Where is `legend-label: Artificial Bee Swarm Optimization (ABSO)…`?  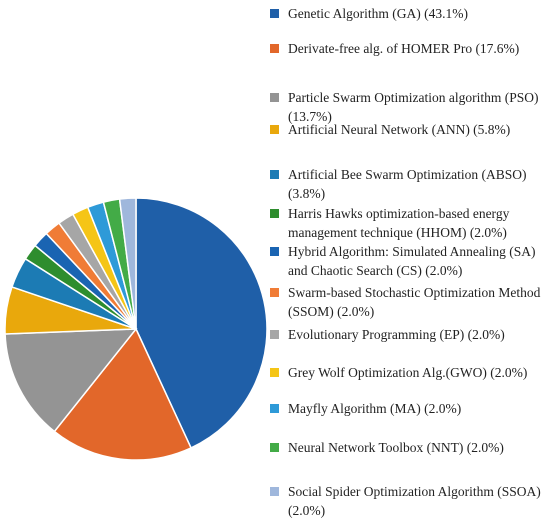
legend-label: Artificial Bee Swarm Optimization (ABSO)… is located at coordinates (407, 184).